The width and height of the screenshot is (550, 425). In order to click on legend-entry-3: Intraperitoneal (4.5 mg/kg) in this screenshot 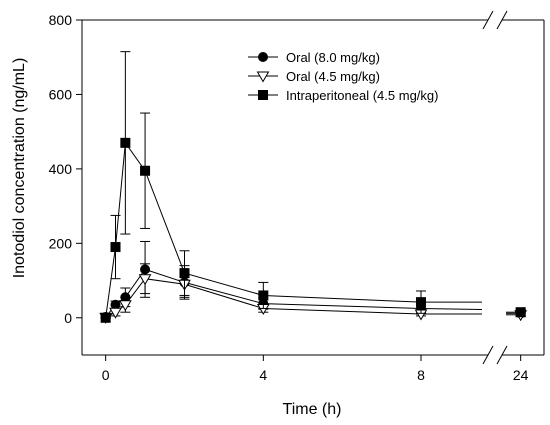, I will do `click(343, 95)`.